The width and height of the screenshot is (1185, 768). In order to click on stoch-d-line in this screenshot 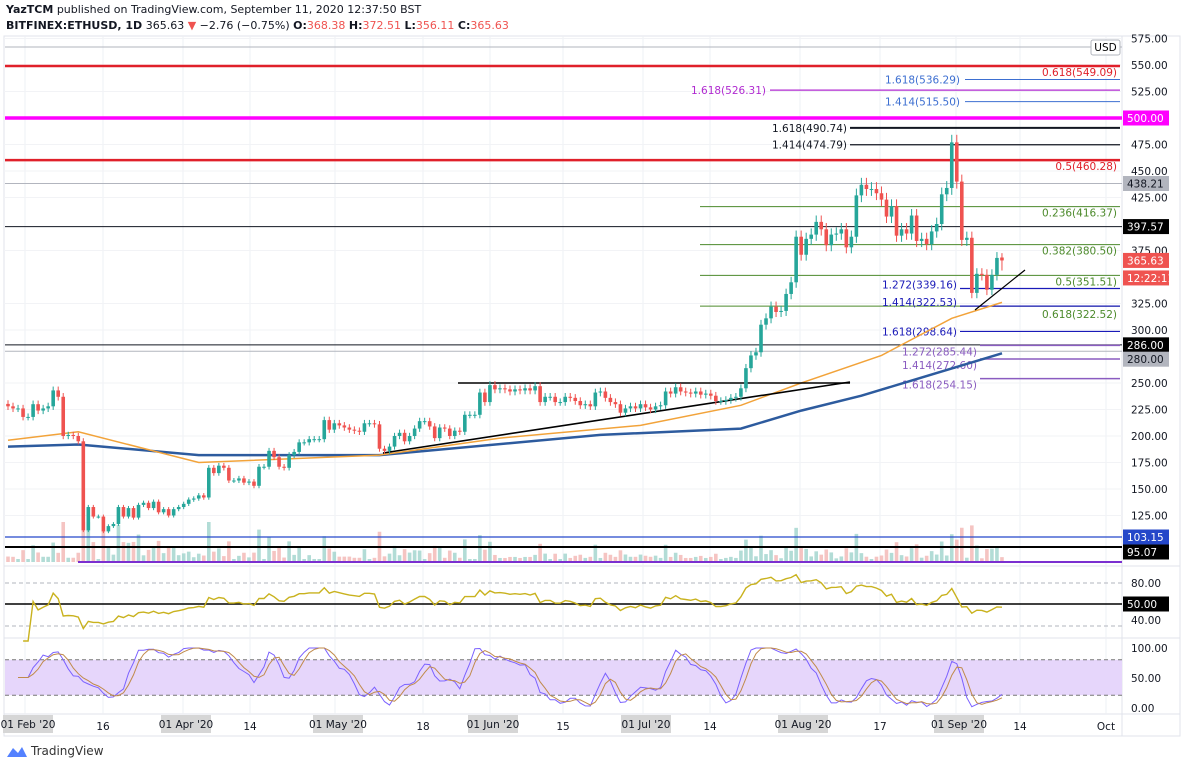, I will do `click(510, 676)`.